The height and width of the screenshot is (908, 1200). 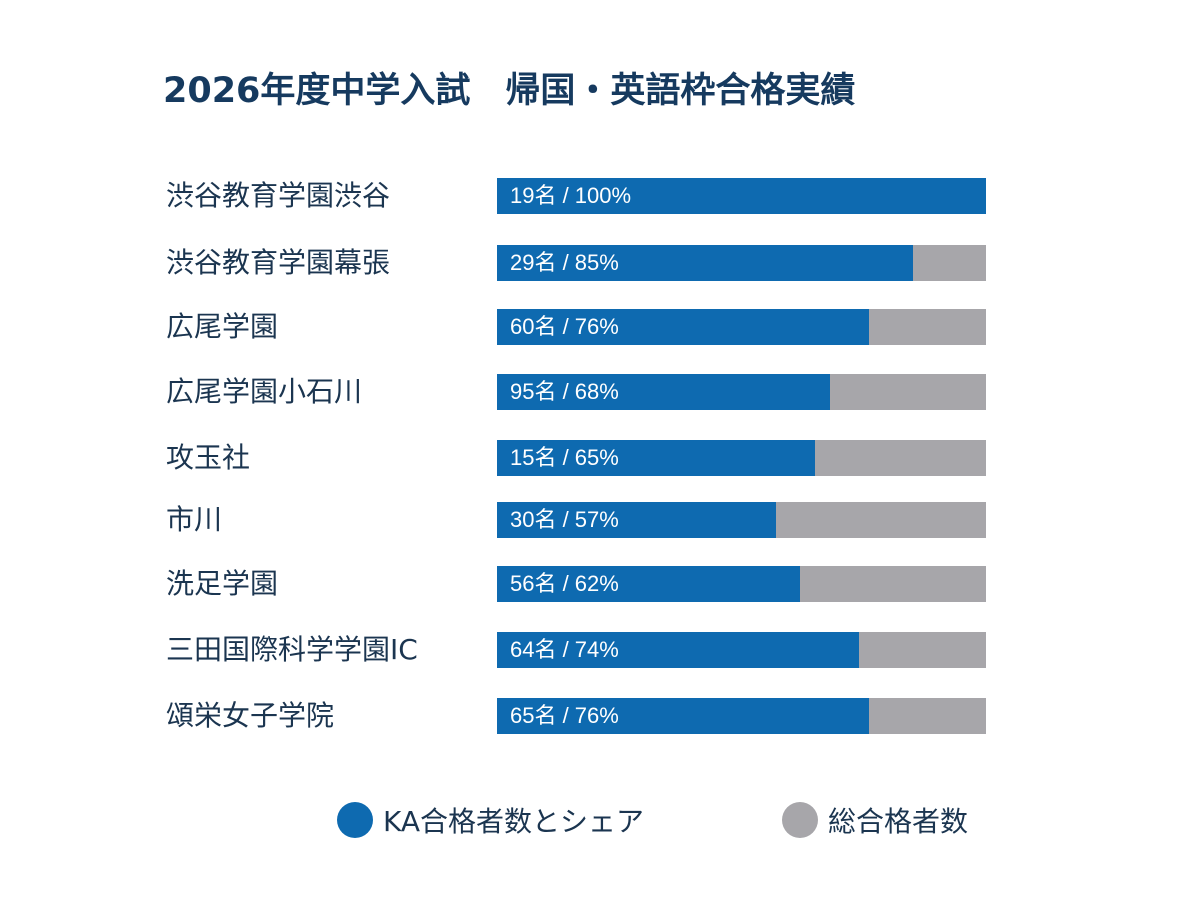 I want to click on legend-dot-blue-icon, so click(x=355, y=820).